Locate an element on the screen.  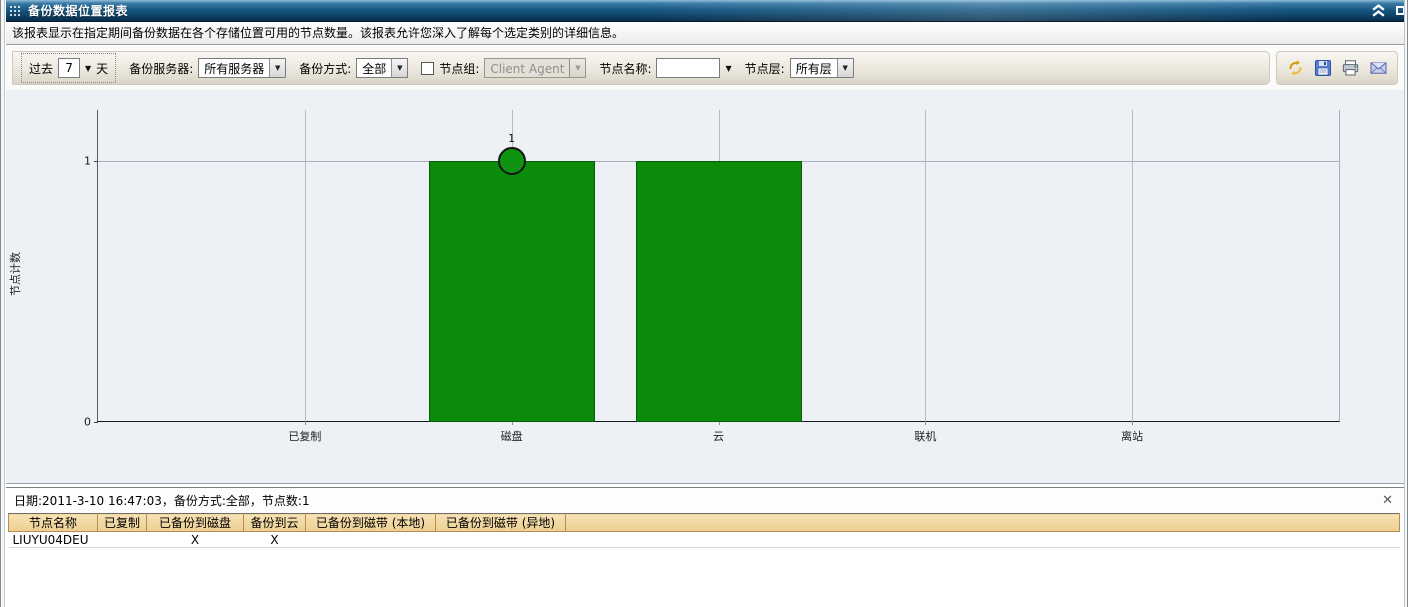
node-tier-select: 所有层 ▼ is located at coordinates (821, 68).